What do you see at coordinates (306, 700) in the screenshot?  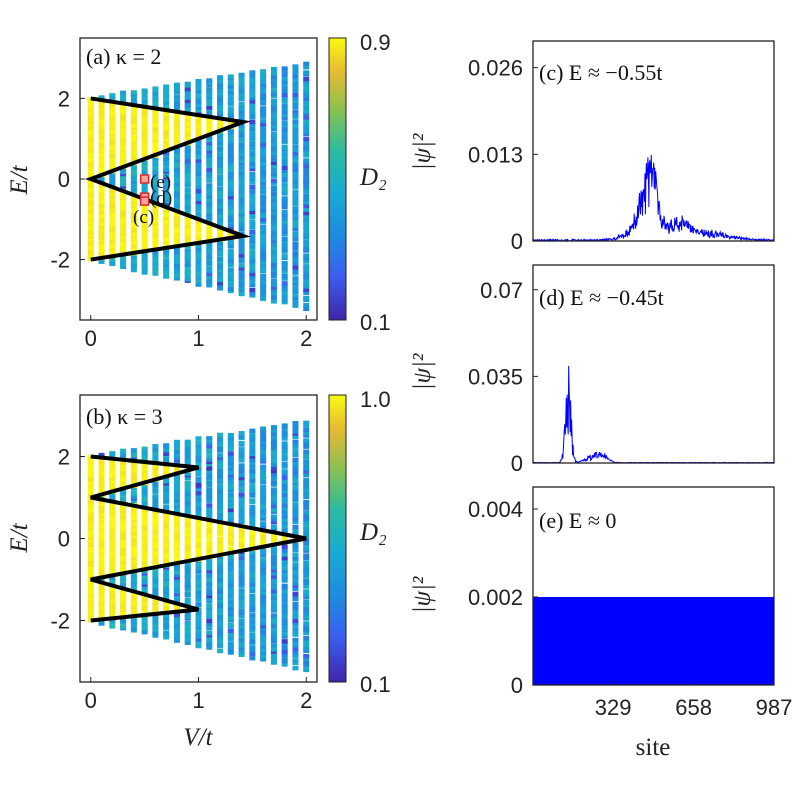 I see `x-tick-label: 2` at bounding box center [306, 700].